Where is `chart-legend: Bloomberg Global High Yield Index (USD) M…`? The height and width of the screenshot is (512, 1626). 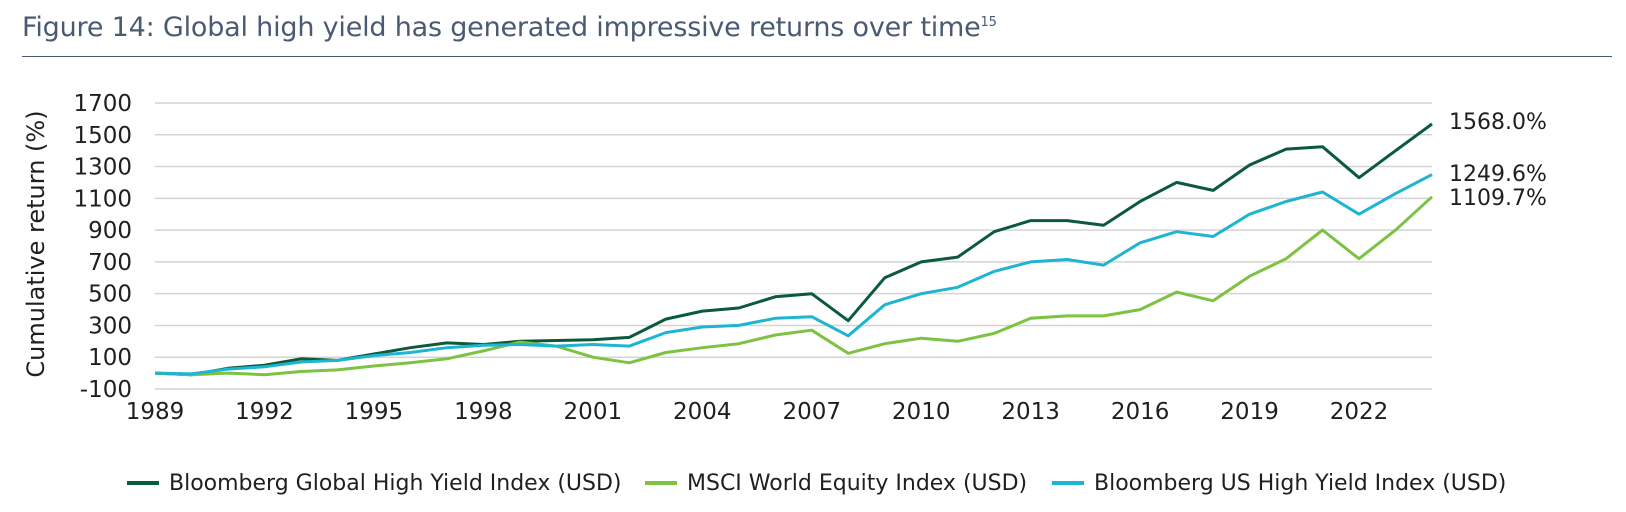
chart-legend: Bloomberg Global High Yield Index (USD) M… is located at coordinates (813, 483).